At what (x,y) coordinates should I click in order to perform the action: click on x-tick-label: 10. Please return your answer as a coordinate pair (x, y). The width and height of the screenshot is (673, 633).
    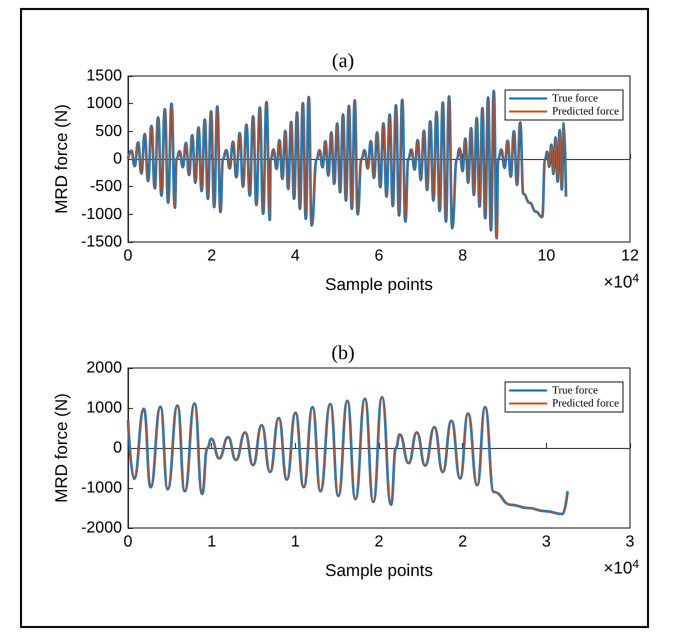
    Looking at the image, I should click on (546, 256).